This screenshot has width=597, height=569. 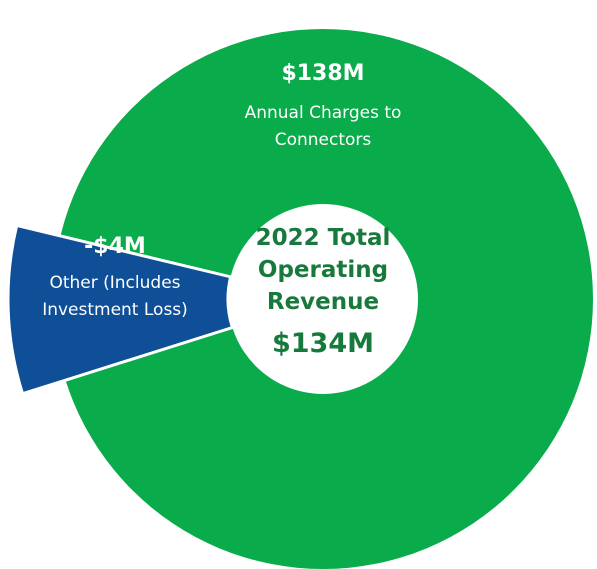 I want to click on center-title: 2022 Total Operating Revenue, so click(x=323, y=270).